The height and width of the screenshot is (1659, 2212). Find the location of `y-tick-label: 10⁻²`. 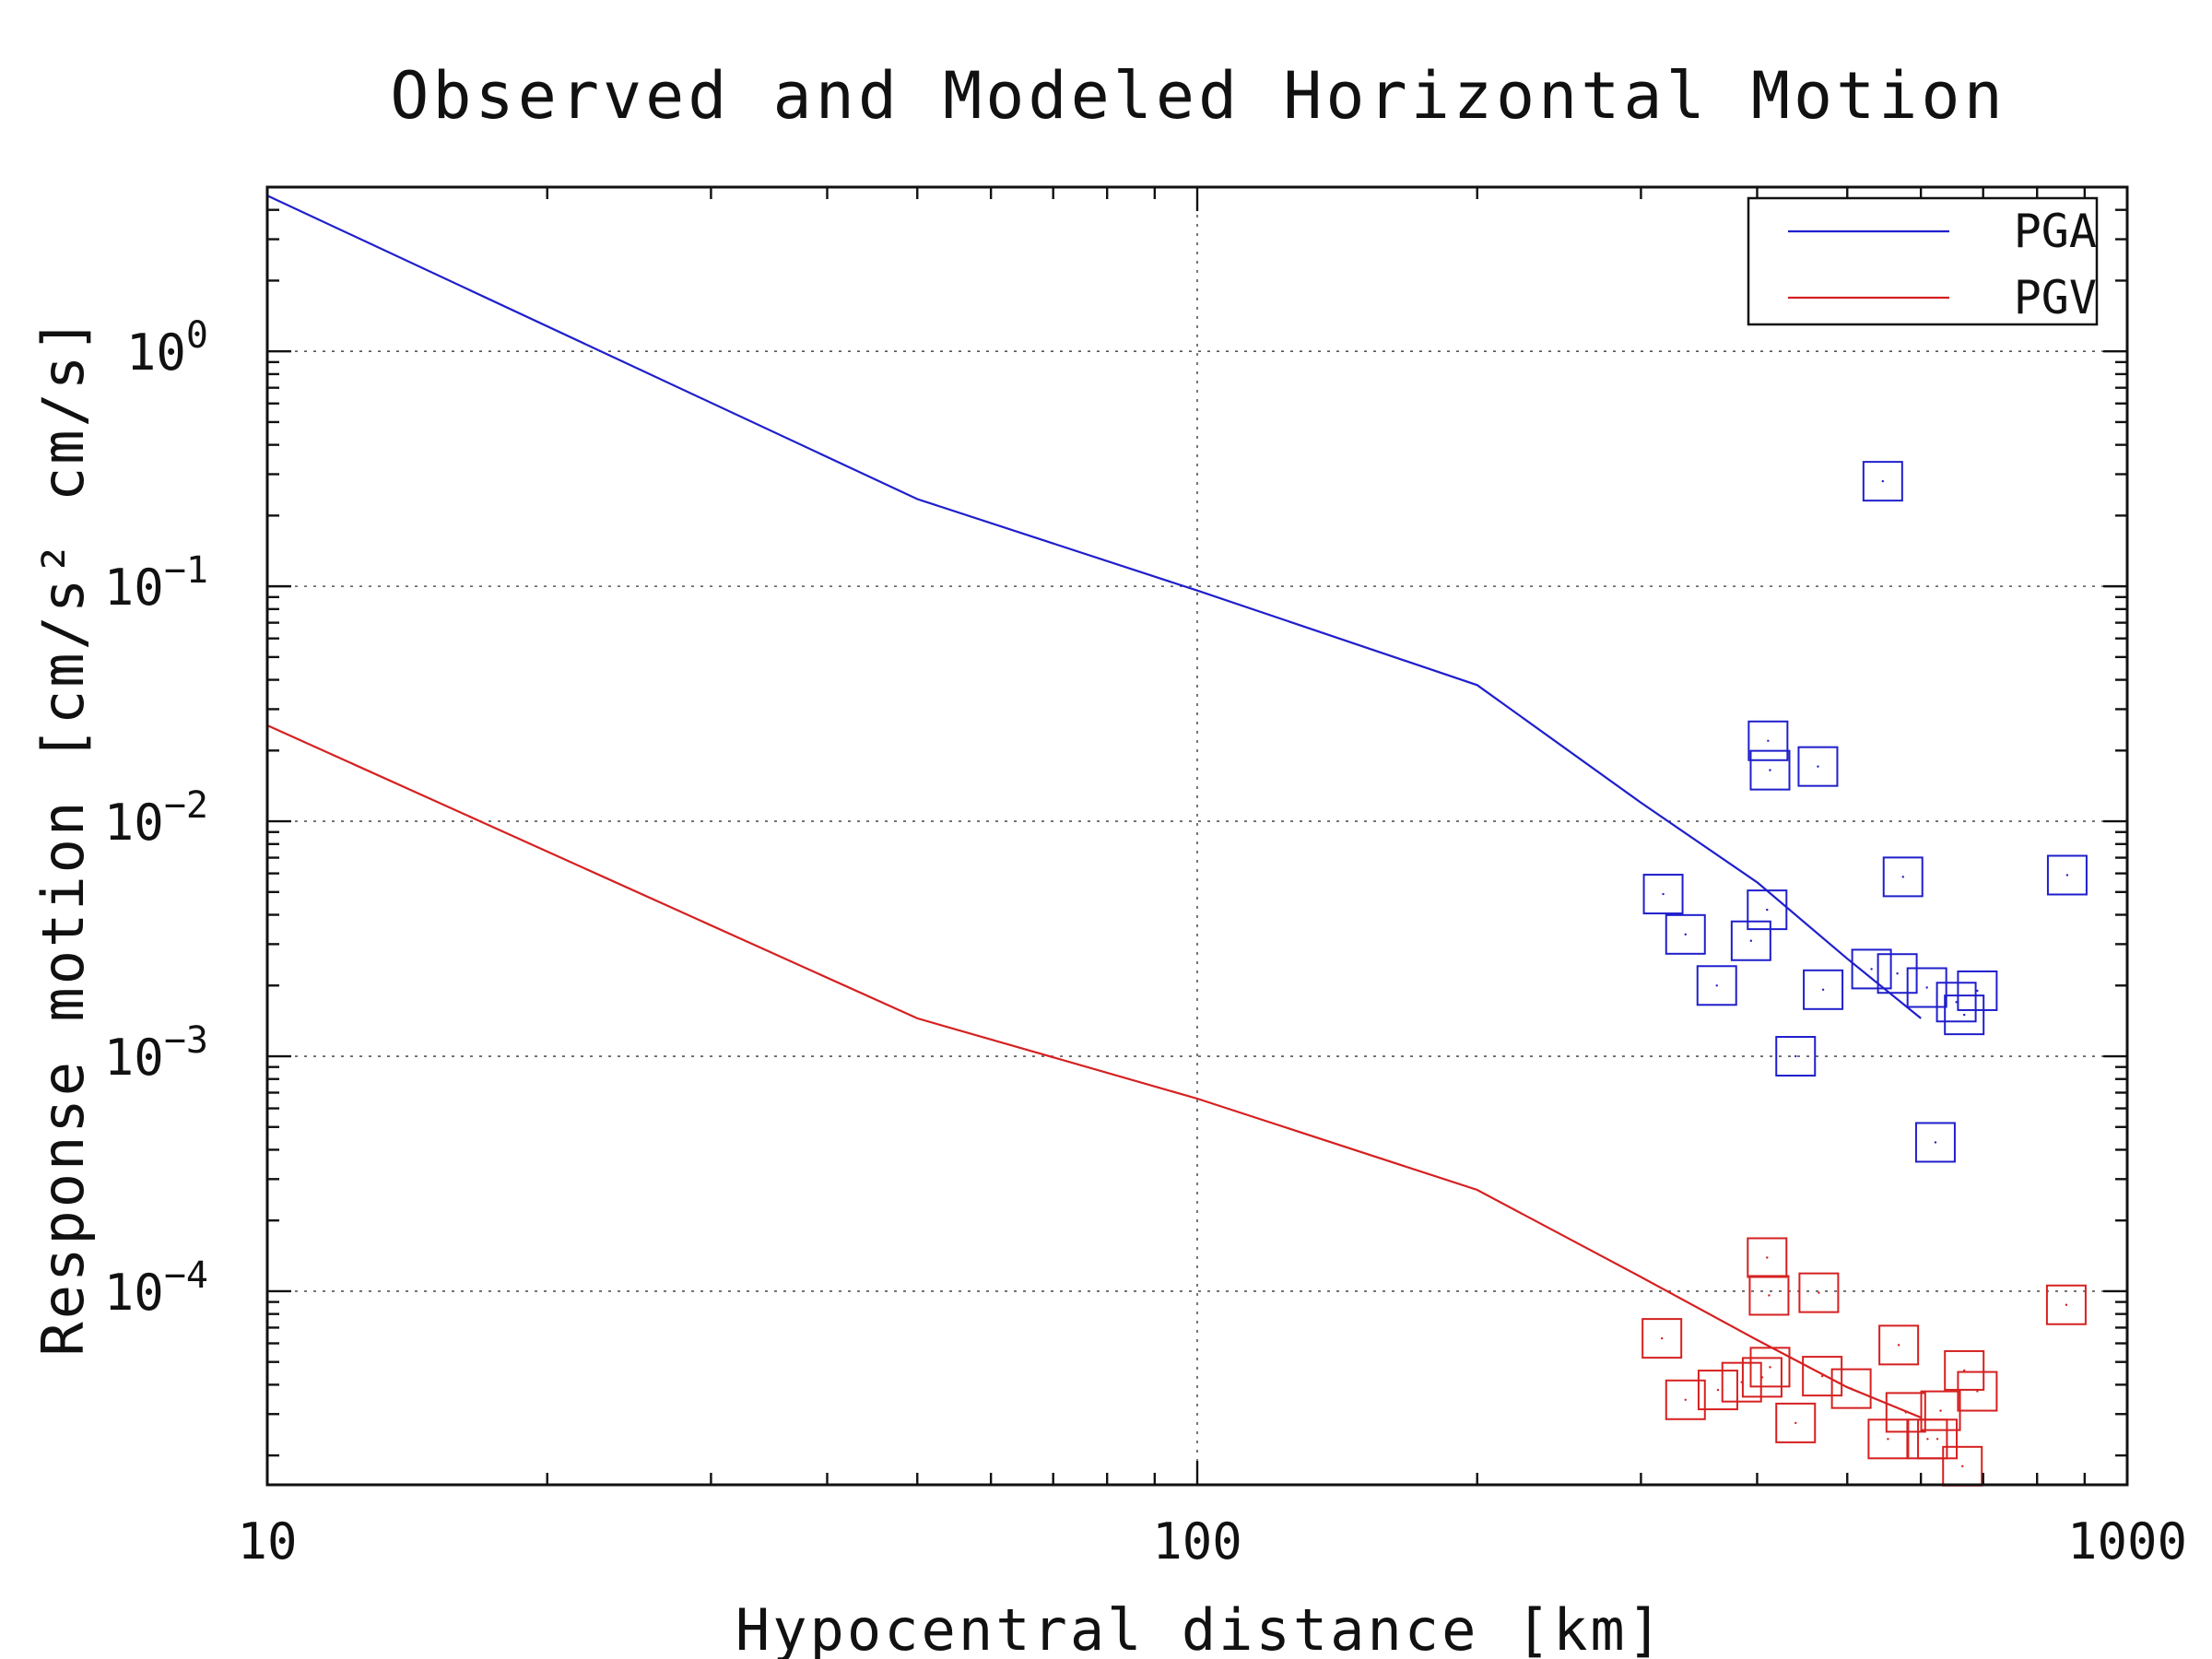

y-tick-label: 10⁻² is located at coordinates (156, 818).